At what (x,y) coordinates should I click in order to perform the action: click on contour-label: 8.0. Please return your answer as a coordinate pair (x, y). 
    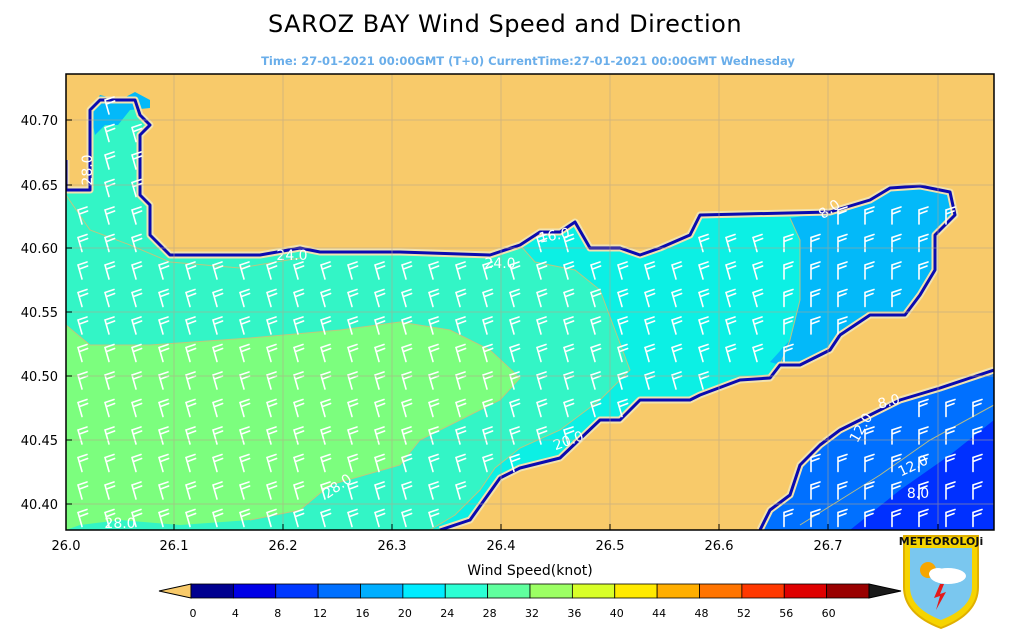
    Looking at the image, I should click on (918, 494).